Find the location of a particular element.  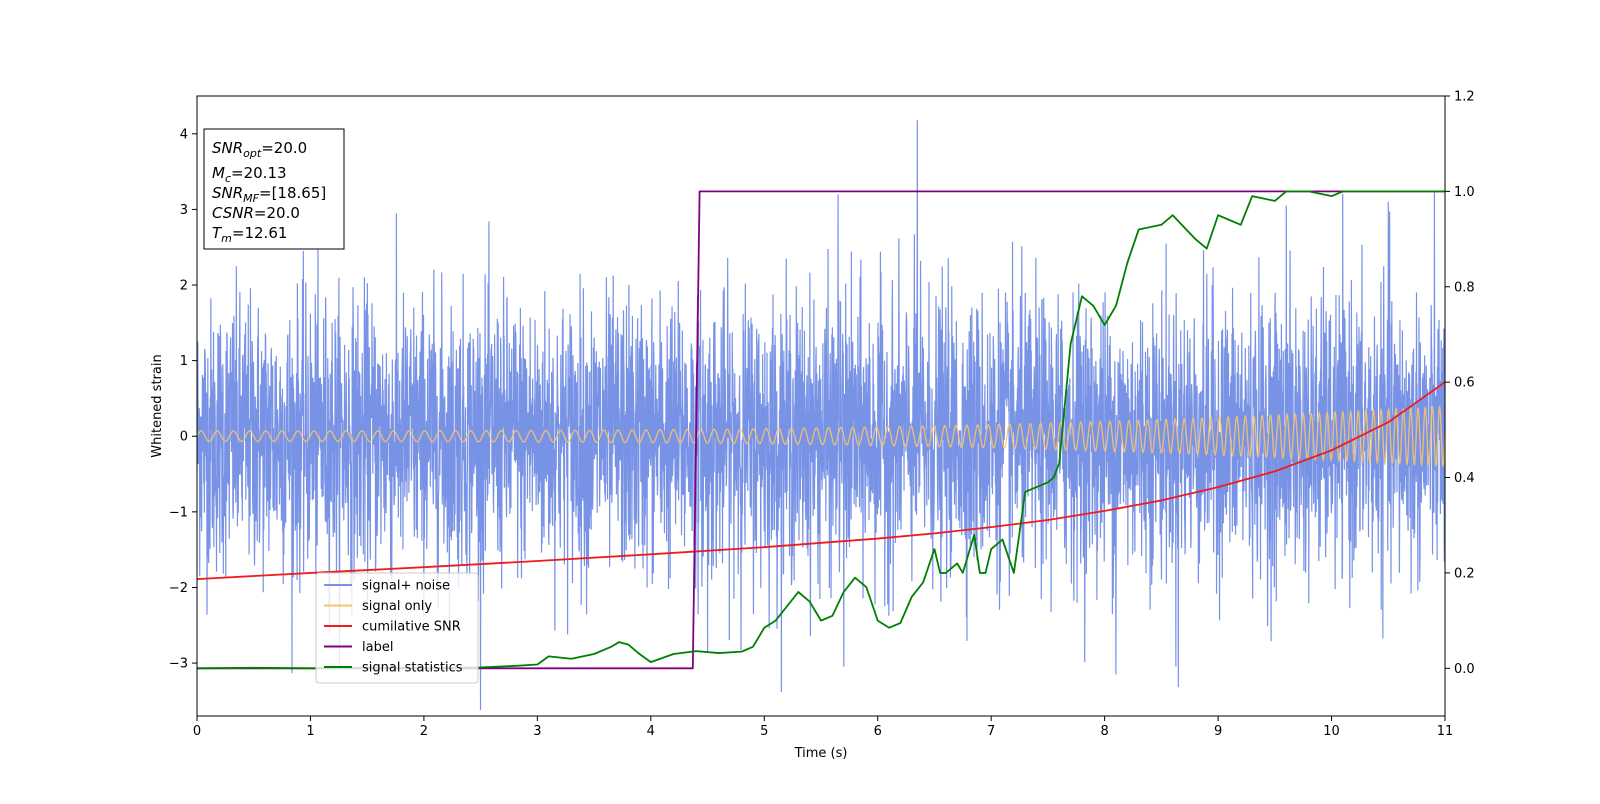

y2-tick-label: 1.2 is located at coordinates (1464, 97).